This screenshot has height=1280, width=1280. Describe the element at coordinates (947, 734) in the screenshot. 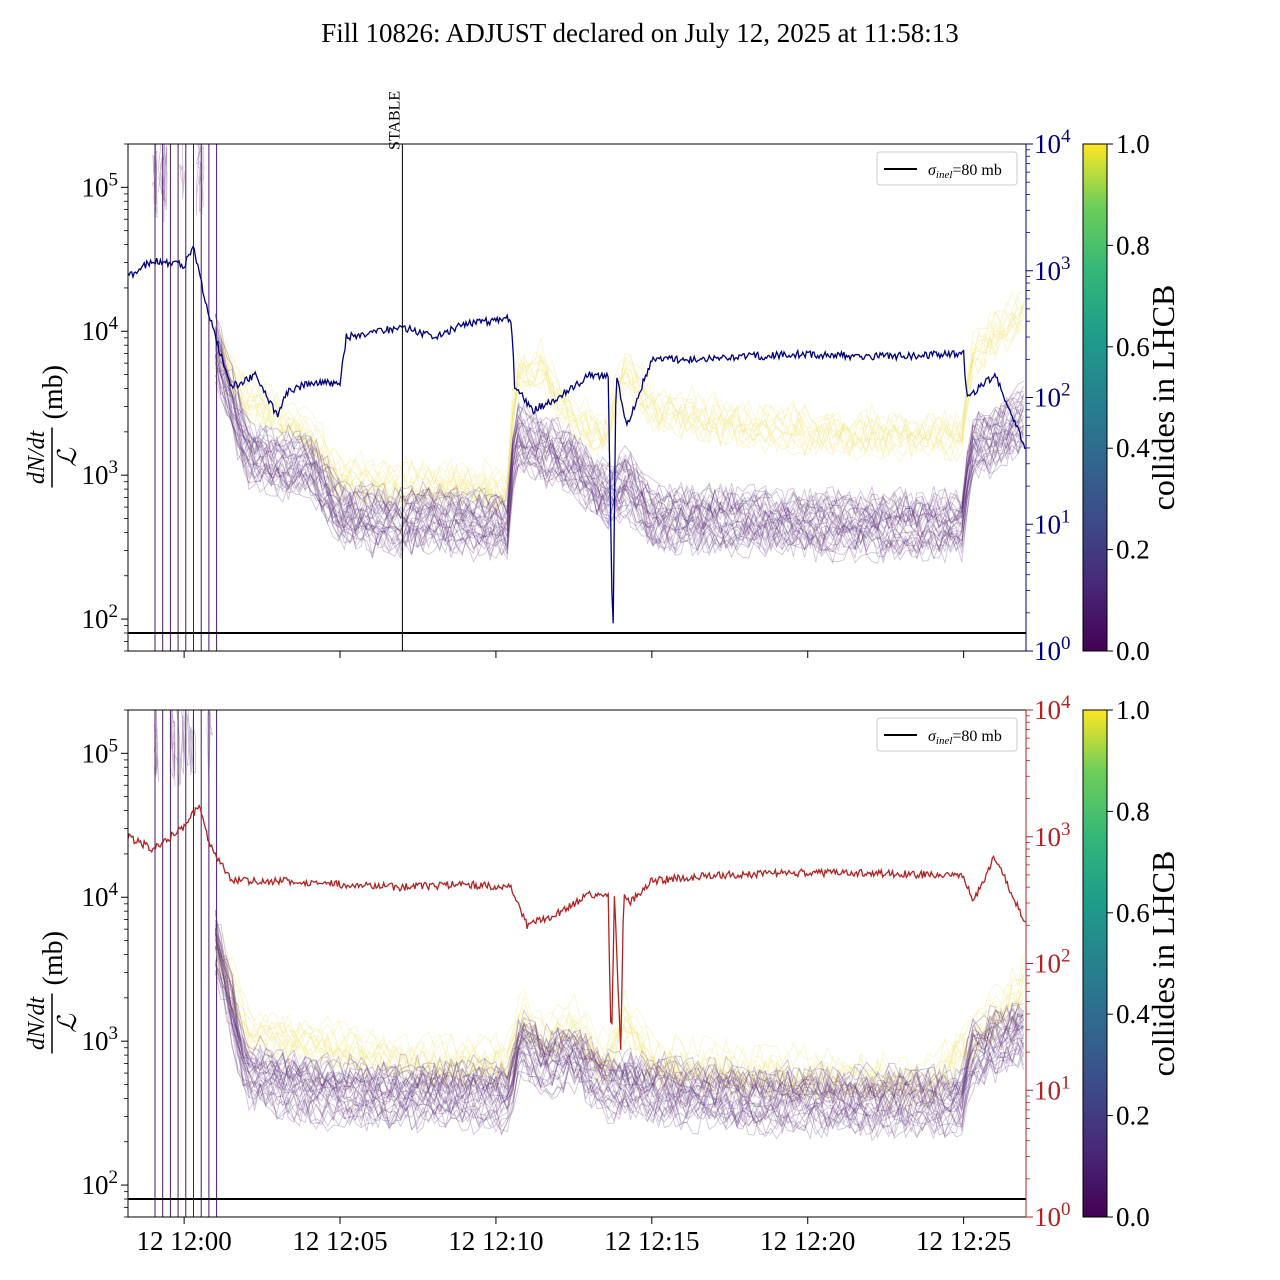

I see `legend: σinel=80 mb` at that location.